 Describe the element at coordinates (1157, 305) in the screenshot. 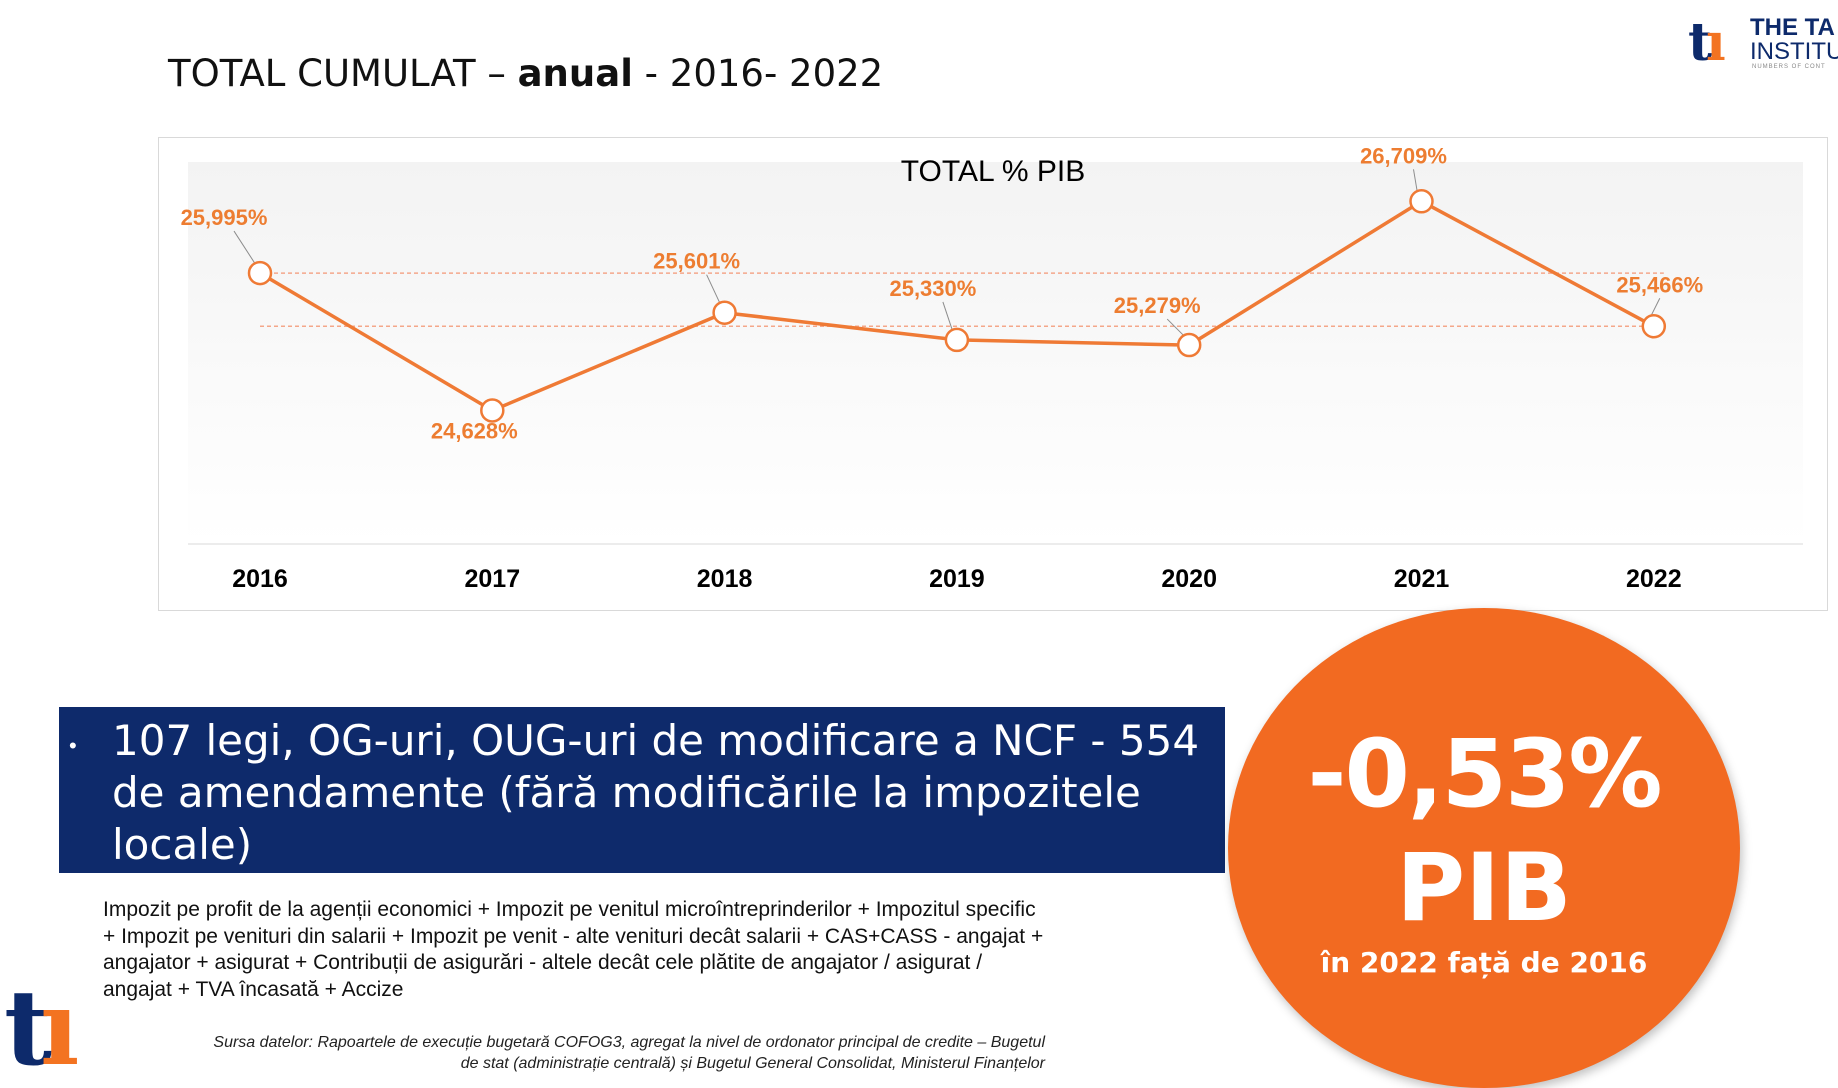

I see `data-label-2020: 25,279%` at that location.